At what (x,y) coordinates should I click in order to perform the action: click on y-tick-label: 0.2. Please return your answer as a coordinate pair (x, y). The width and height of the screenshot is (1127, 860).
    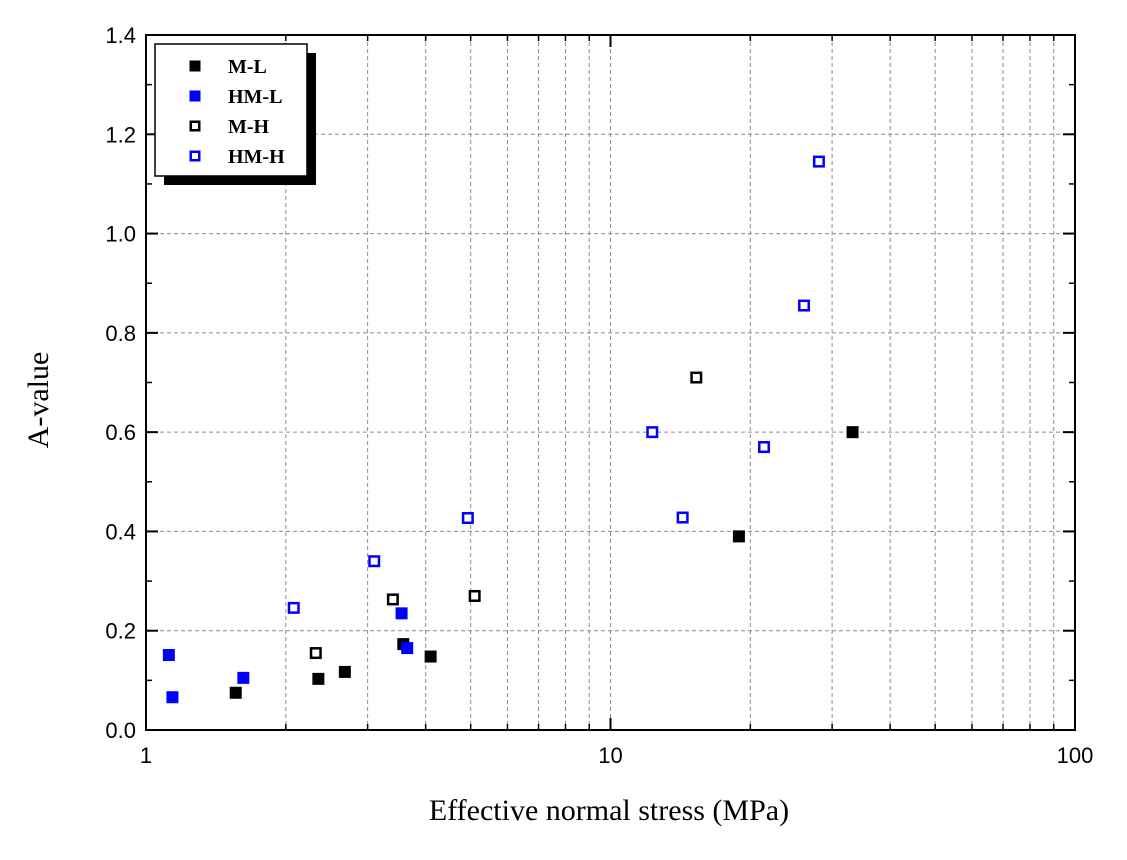
    Looking at the image, I should click on (120, 631).